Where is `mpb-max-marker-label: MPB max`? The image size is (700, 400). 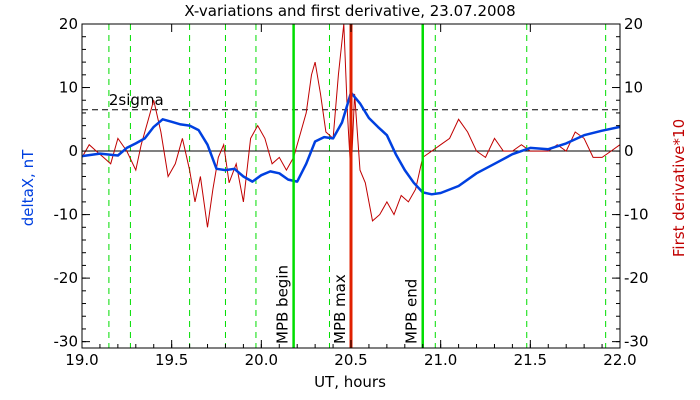 mpb-max-marker-label: MPB max is located at coordinates (340, 309).